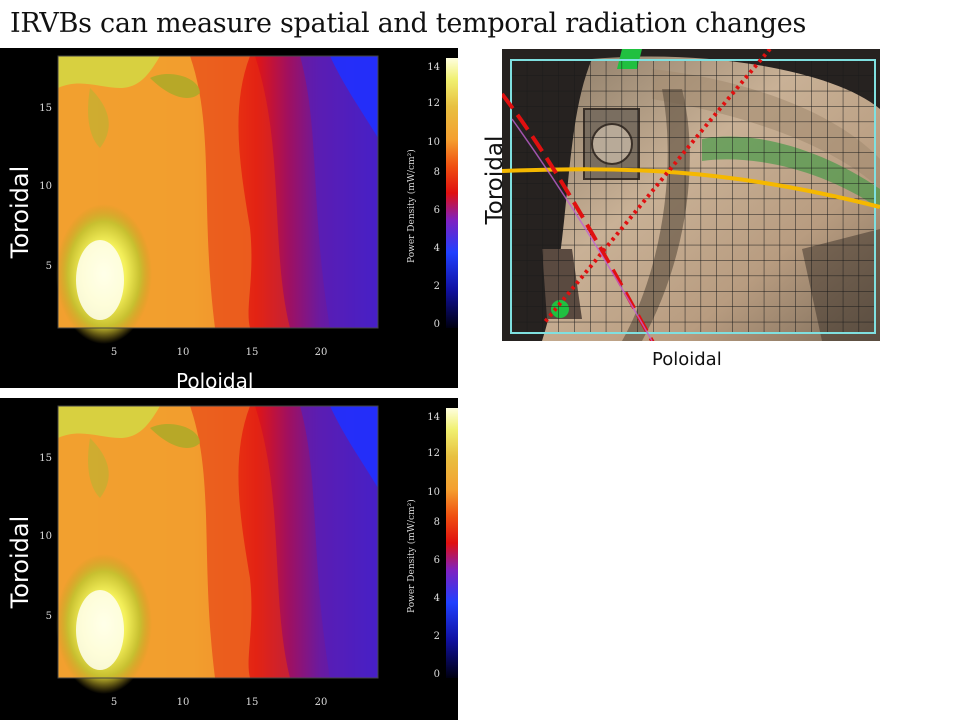  I want to click on poloidal-axis-label: Poloidal, so click(215, 381).